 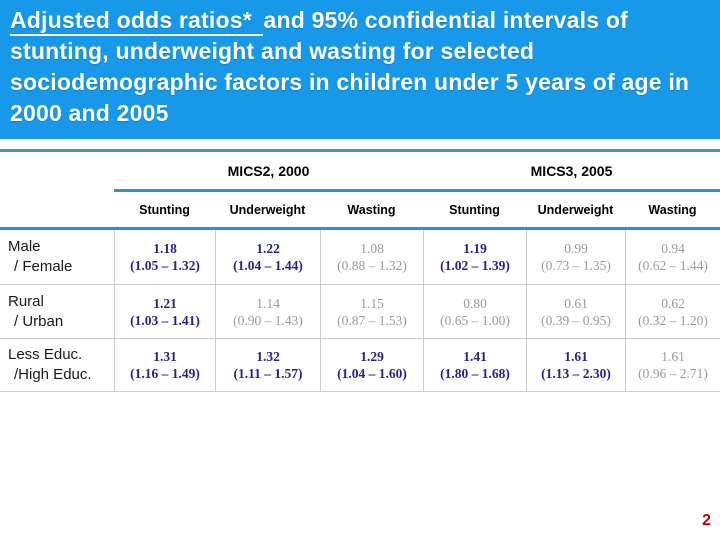 What do you see at coordinates (575, 257) in the screenshot?
I see `or-cell: 0.99 (0.73 – 1.35)` at bounding box center [575, 257].